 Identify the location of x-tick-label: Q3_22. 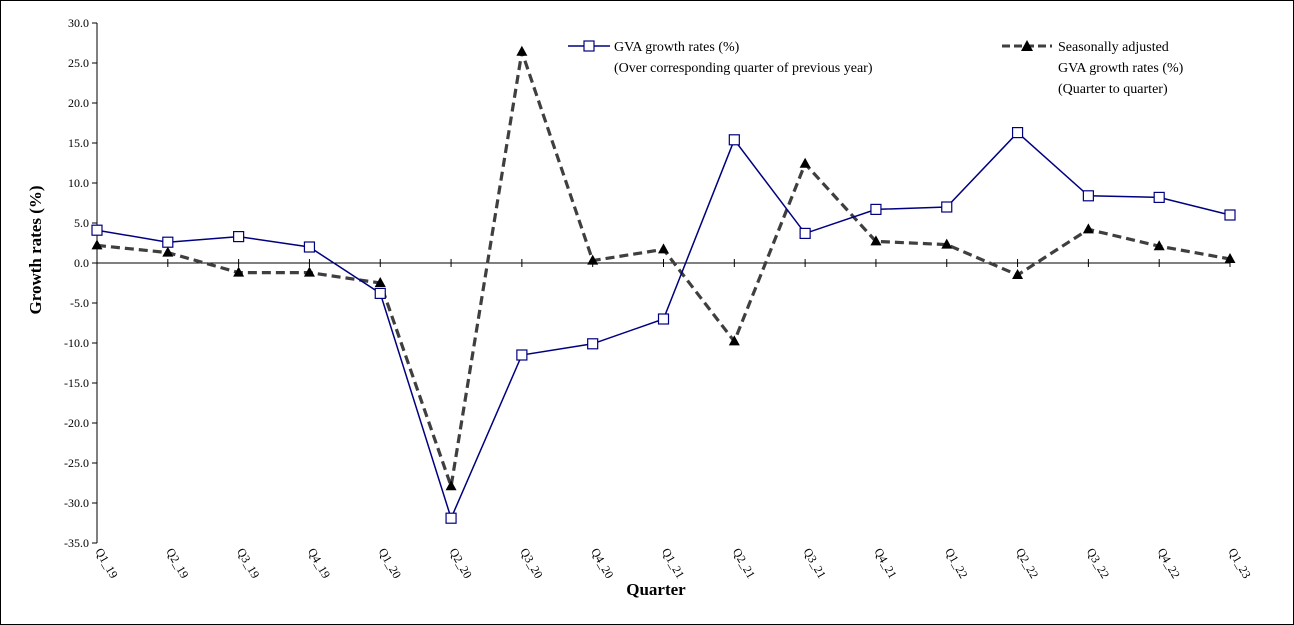
(1098, 563).